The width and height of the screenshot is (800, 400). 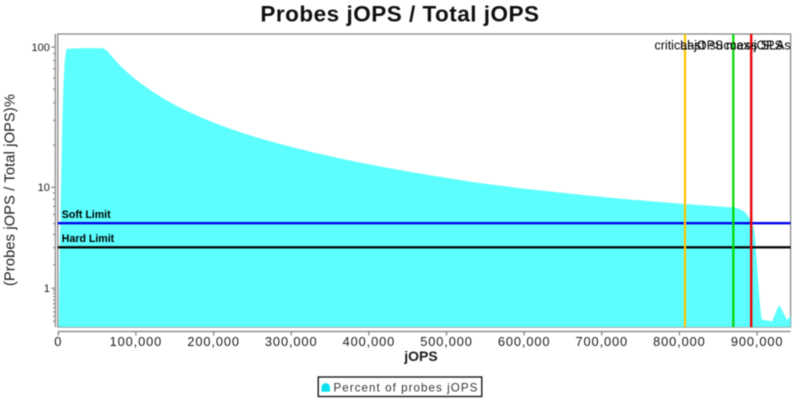 I want to click on svg-text: 100,000, so click(x=136, y=341).